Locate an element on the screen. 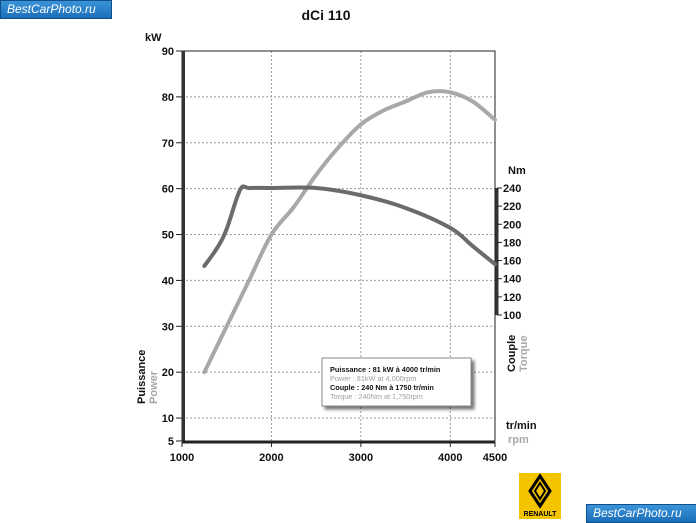 This screenshot has height=523, width=696. left-axis-label-en: Power is located at coordinates (154, 387).